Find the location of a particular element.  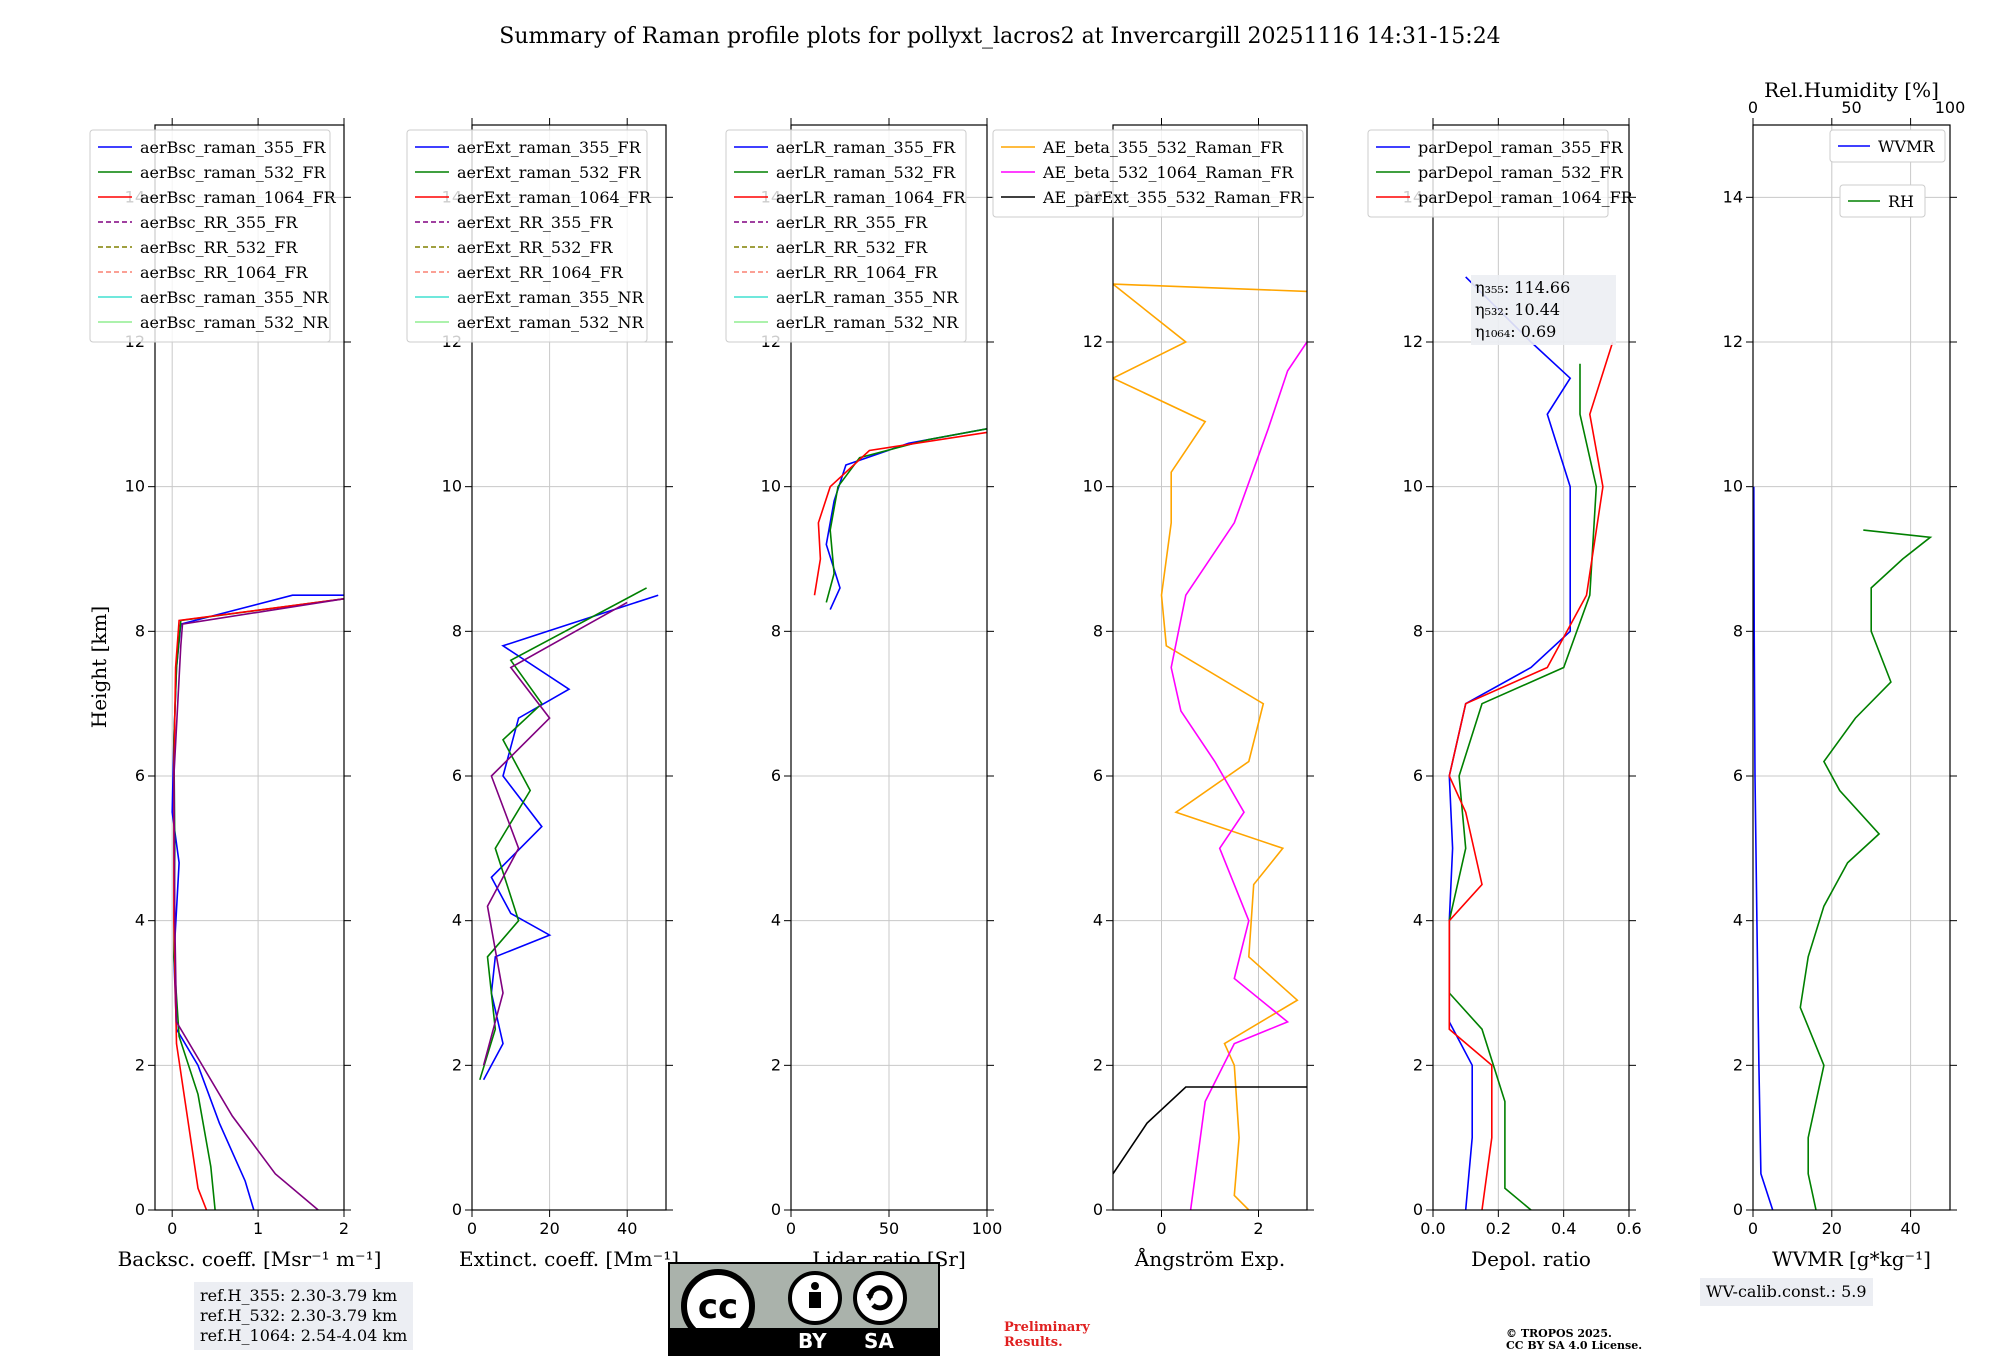

series-line-parDepol_raman_355_FR is located at coordinates (1510, 743).